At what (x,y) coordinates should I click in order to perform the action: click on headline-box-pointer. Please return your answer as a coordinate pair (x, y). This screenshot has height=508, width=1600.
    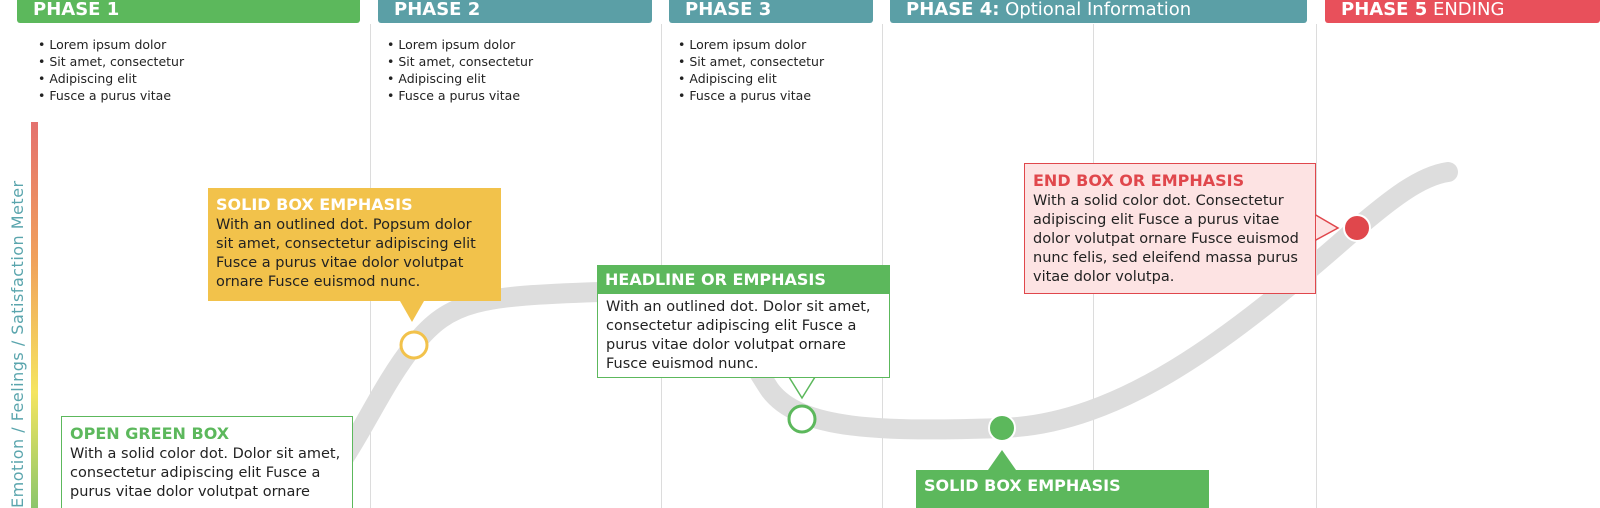
    Looking at the image, I should click on (802, 388).